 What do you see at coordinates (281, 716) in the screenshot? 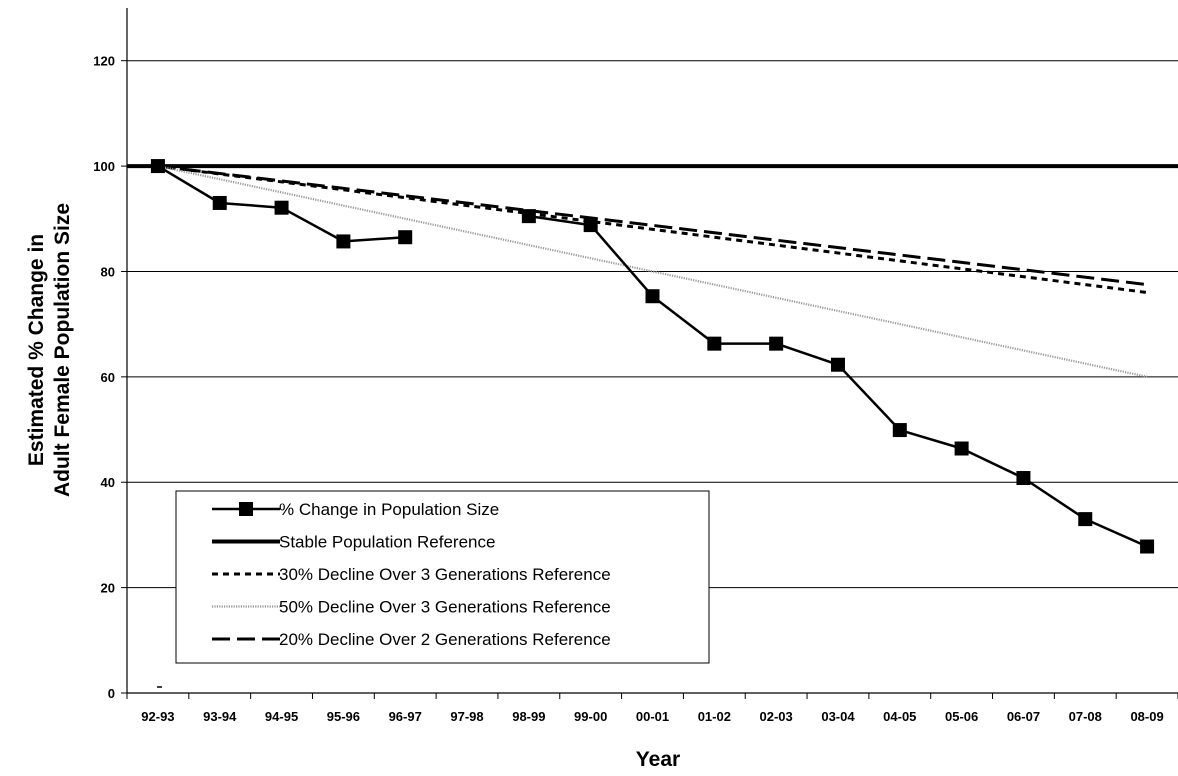
I see `x-tick-label: 94-95` at bounding box center [281, 716].